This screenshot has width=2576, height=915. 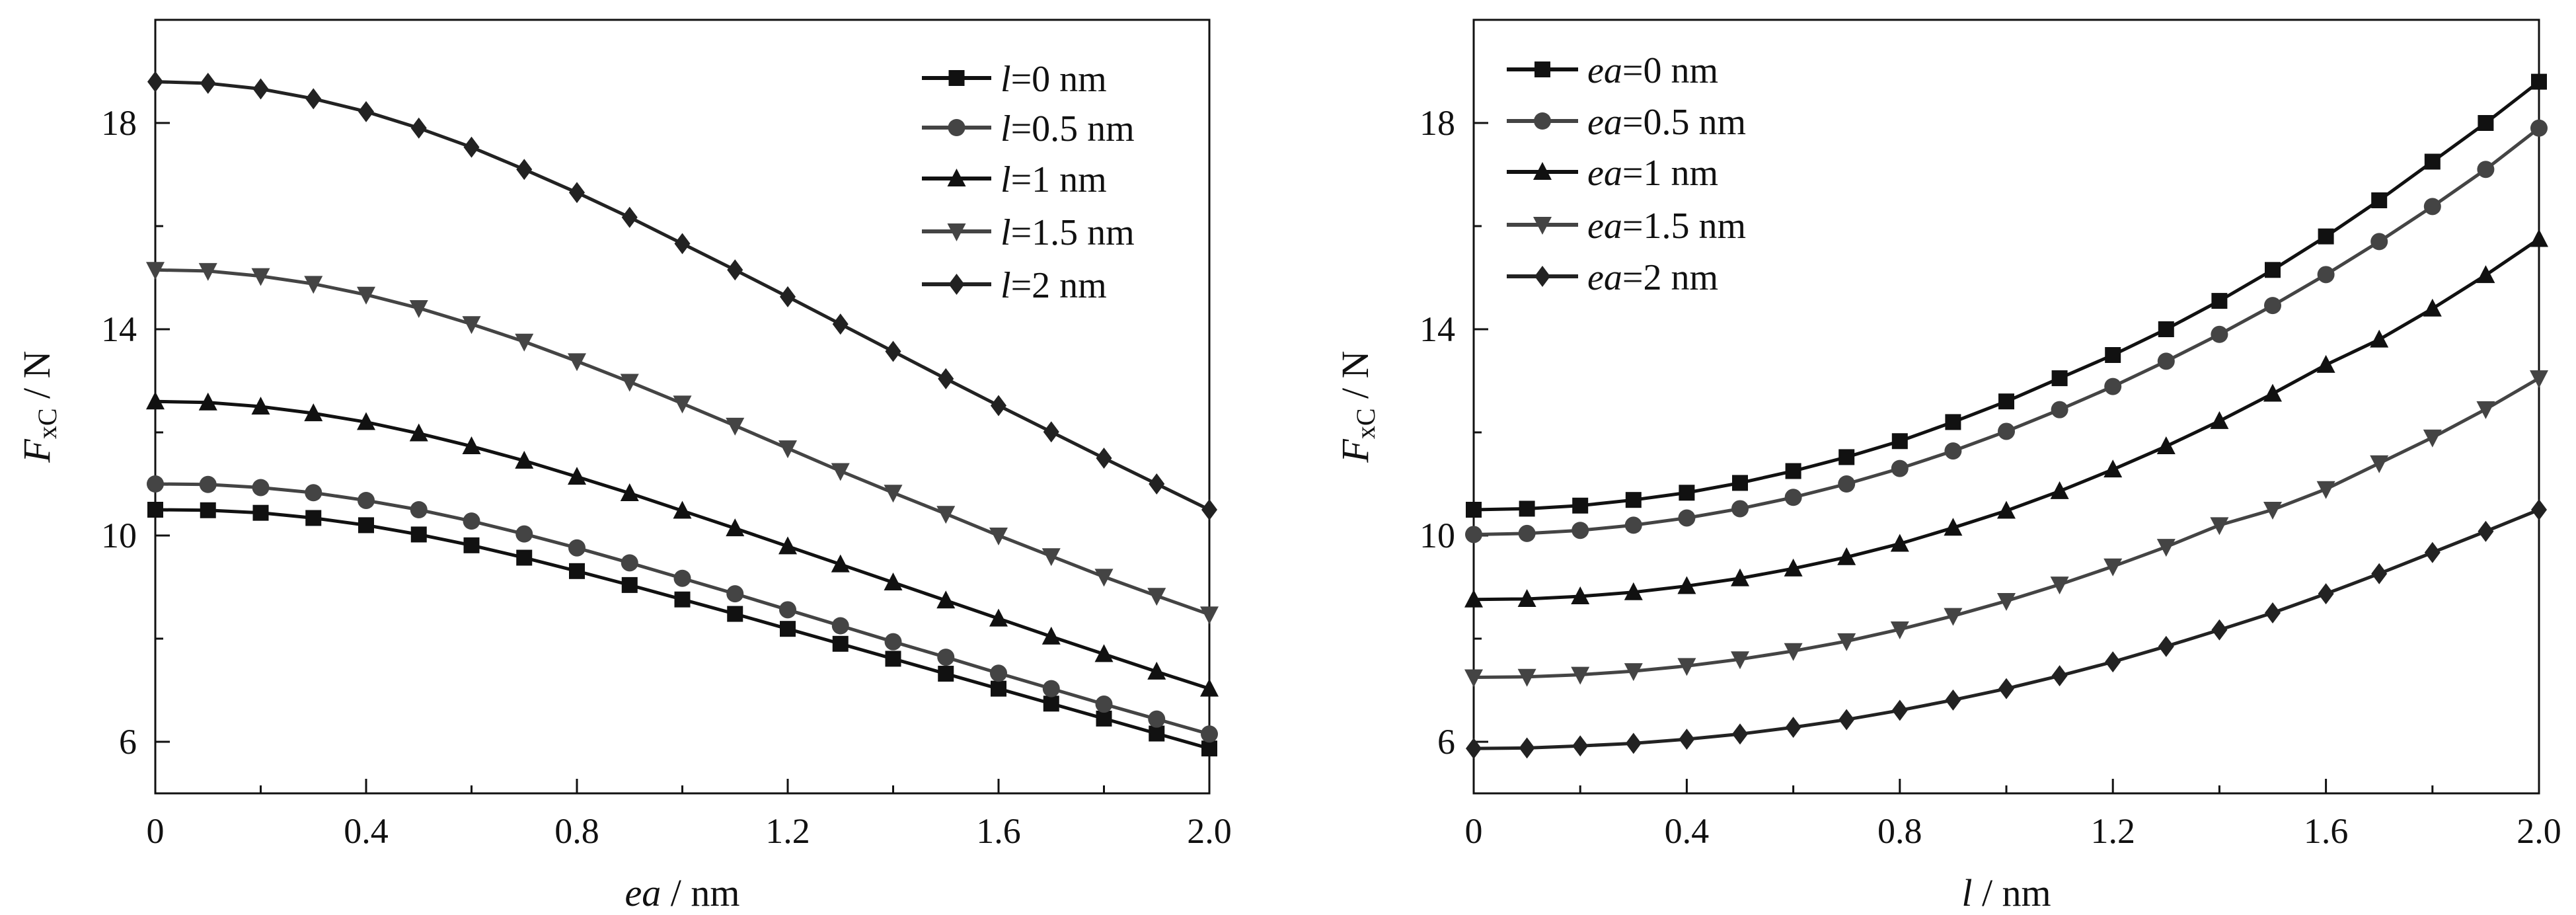 What do you see at coordinates (1446, 742) in the screenshot?
I see `y-tick-label: 6` at bounding box center [1446, 742].